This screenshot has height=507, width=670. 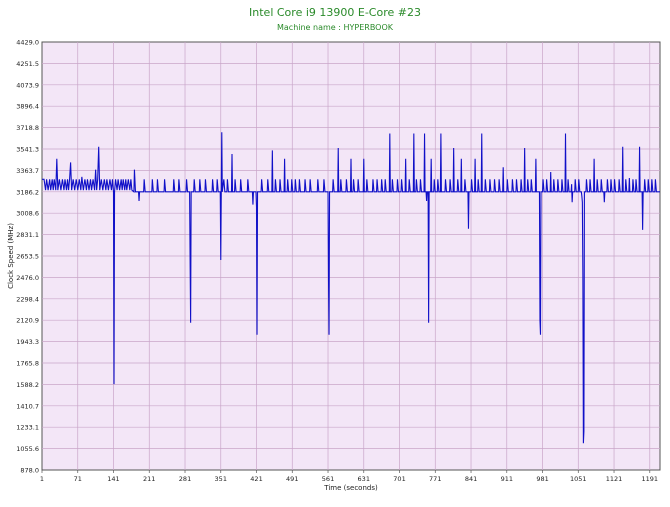 What do you see at coordinates (27, 428) in the screenshot?
I see `y-tick-label: 1233.1` at bounding box center [27, 428].